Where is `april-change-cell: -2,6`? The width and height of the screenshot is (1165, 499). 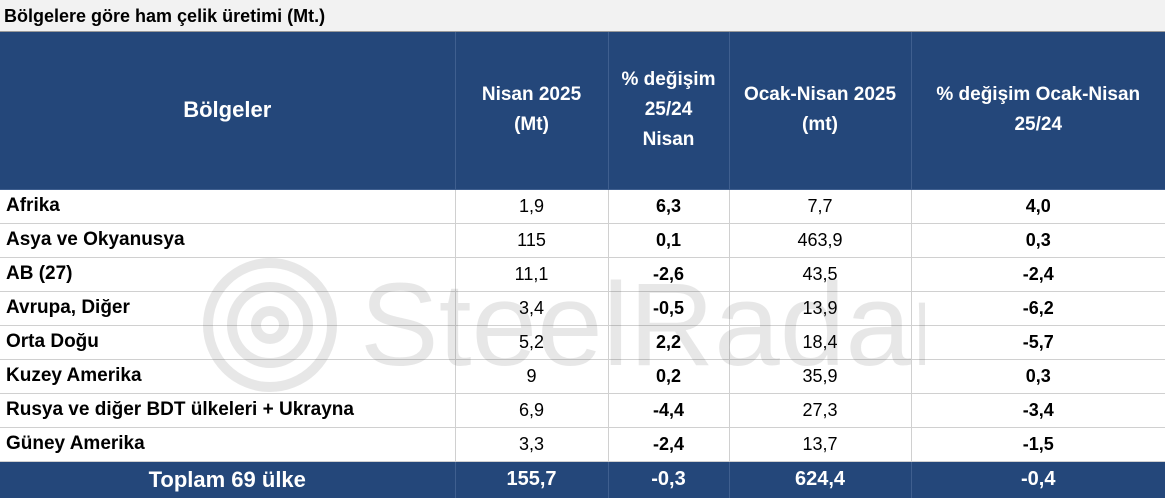 april-change-cell: -2,6 is located at coordinates (668, 274).